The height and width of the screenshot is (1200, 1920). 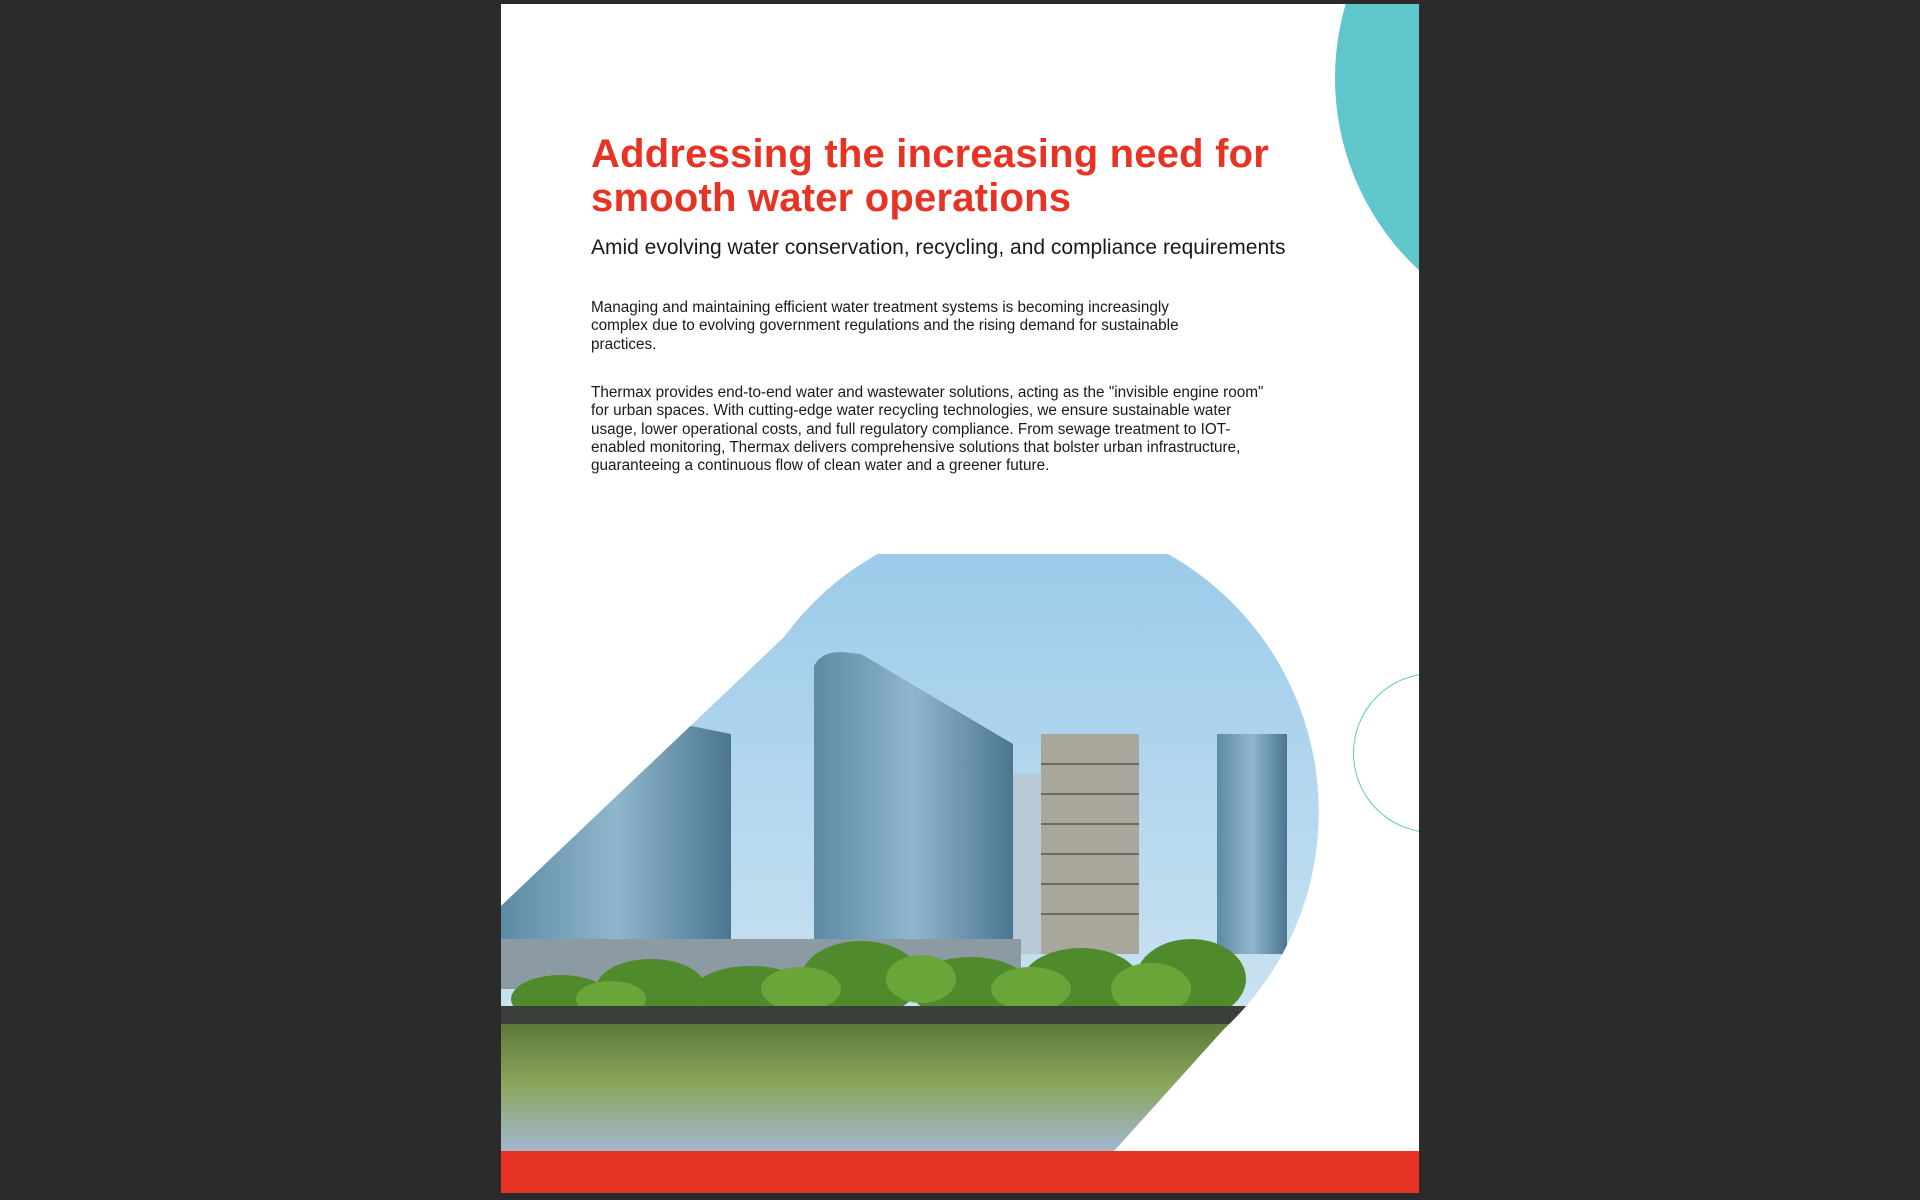 I want to click on footer-red-band, so click(x=960, y=1172).